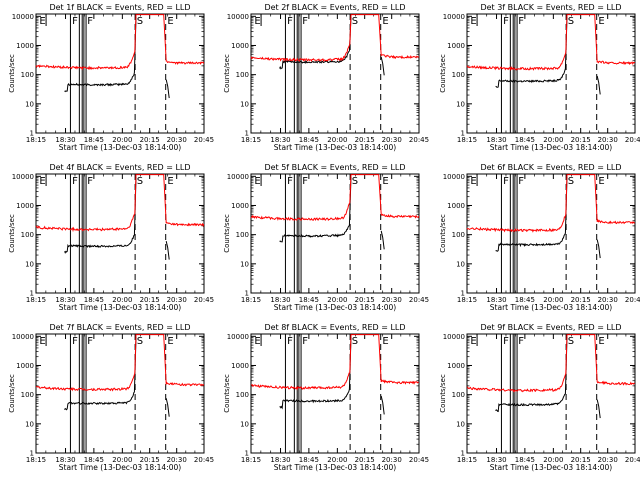 Image resolution: width=640 pixels, height=480 pixels. What do you see at coordinates (550, 327) in the screenshot?
I see `panel-title: Det 9f BLACK = Events, RED = LLD` at bounding box center [550, 327].